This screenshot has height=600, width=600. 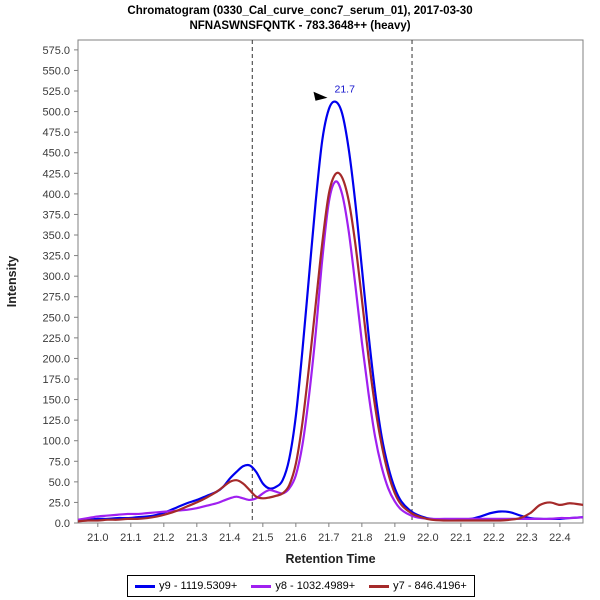 I want to click on chart-subtitle: NFNASWNSFQNTK - 783.3648++ (heavy), so click(x=300, y=26).